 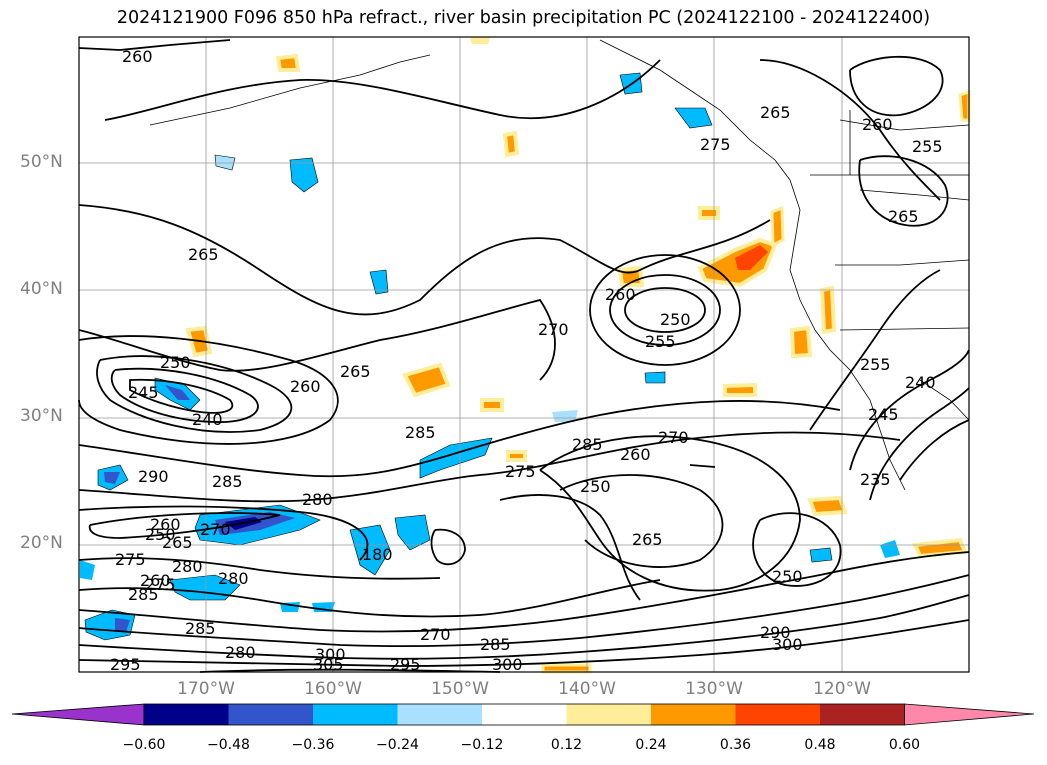 What do you see at coordinates (328, 664) in the screenshot?
I see `contour-label: 305` at bounding box center [328, 664].